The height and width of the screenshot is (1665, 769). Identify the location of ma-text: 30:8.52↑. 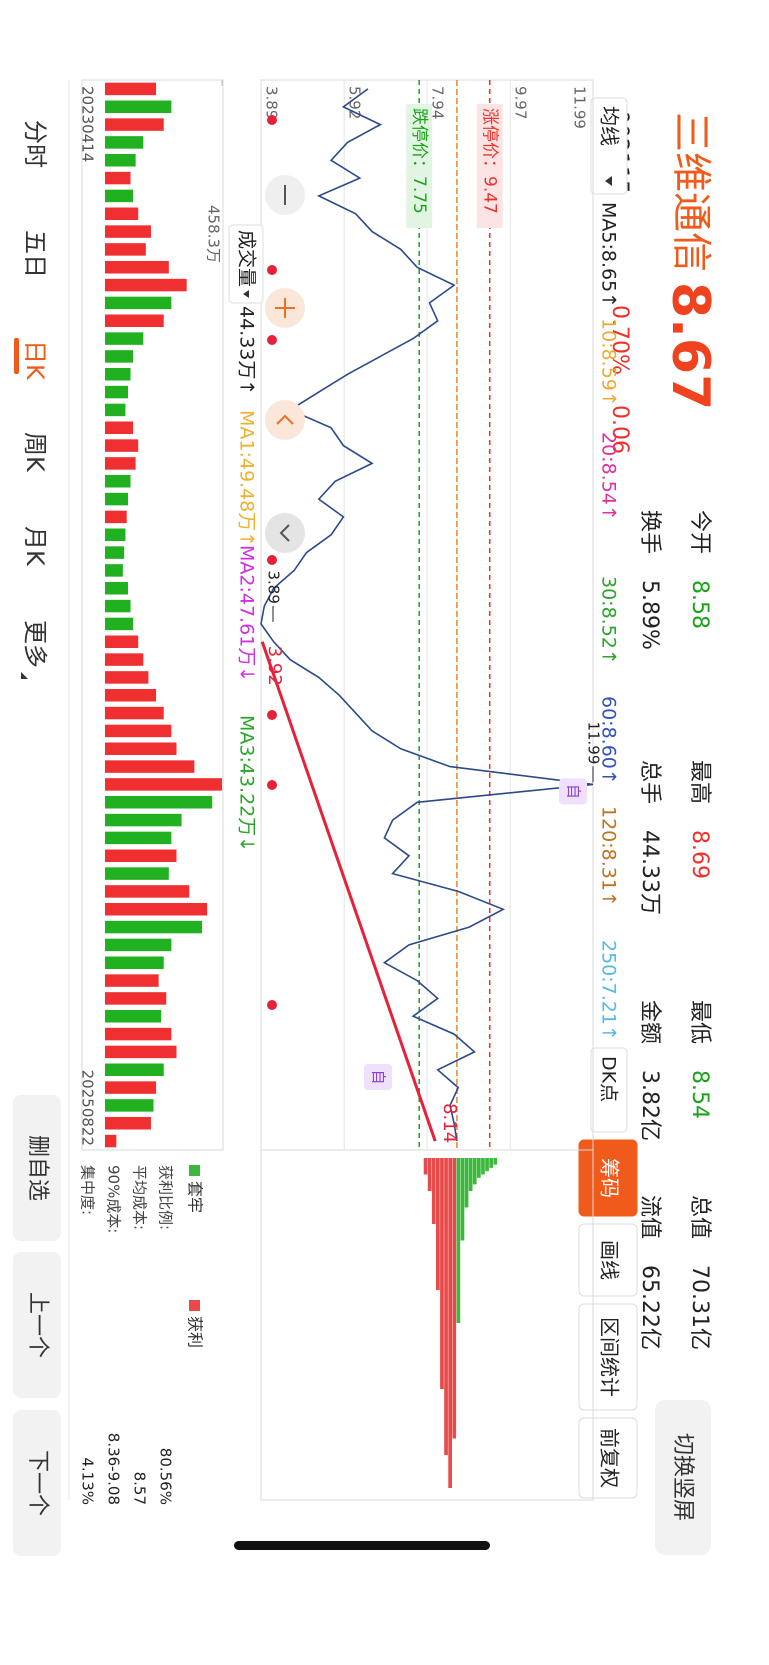
(609, 620).